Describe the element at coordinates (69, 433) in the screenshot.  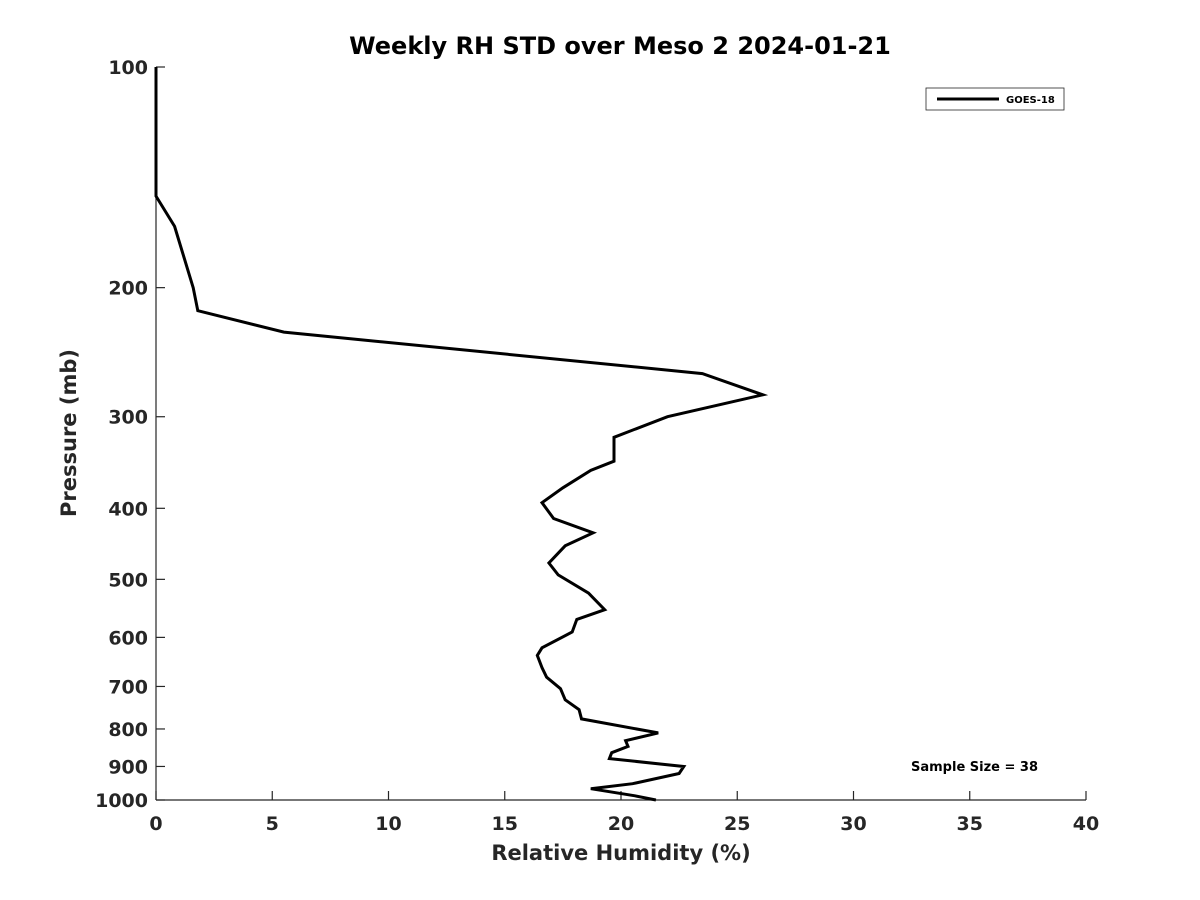
I see `y-axis-label: Pressure (mb)` at that location.